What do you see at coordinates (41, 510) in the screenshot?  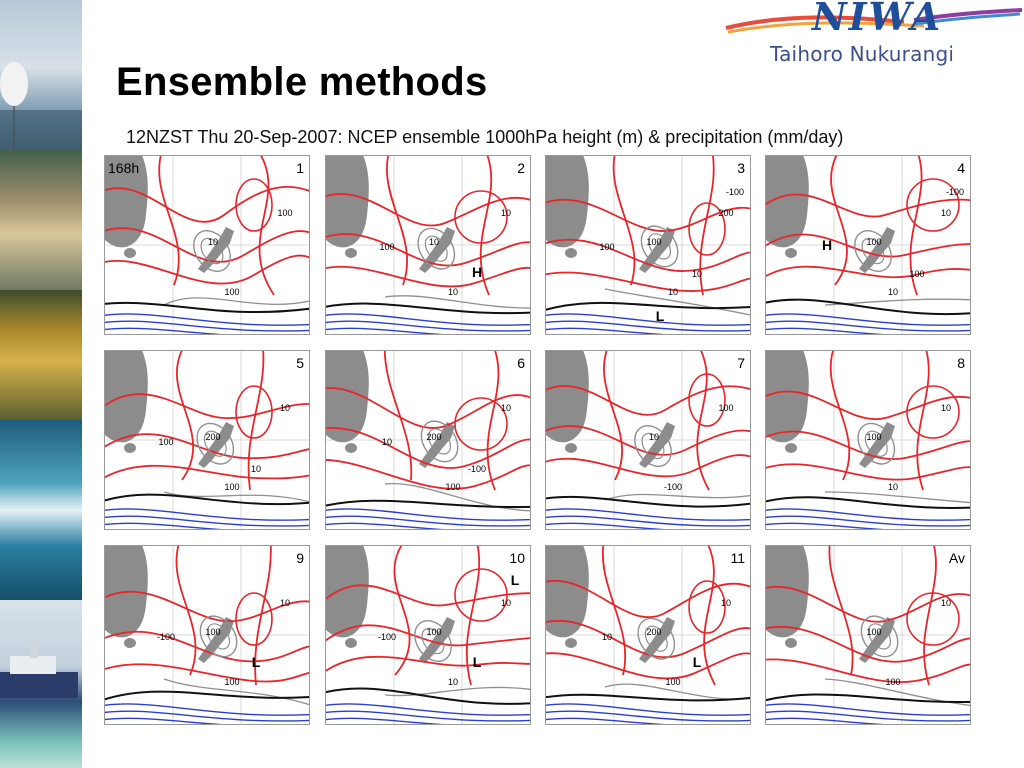 I see `ocean-wave-photo` at bounding box center [41, 510].